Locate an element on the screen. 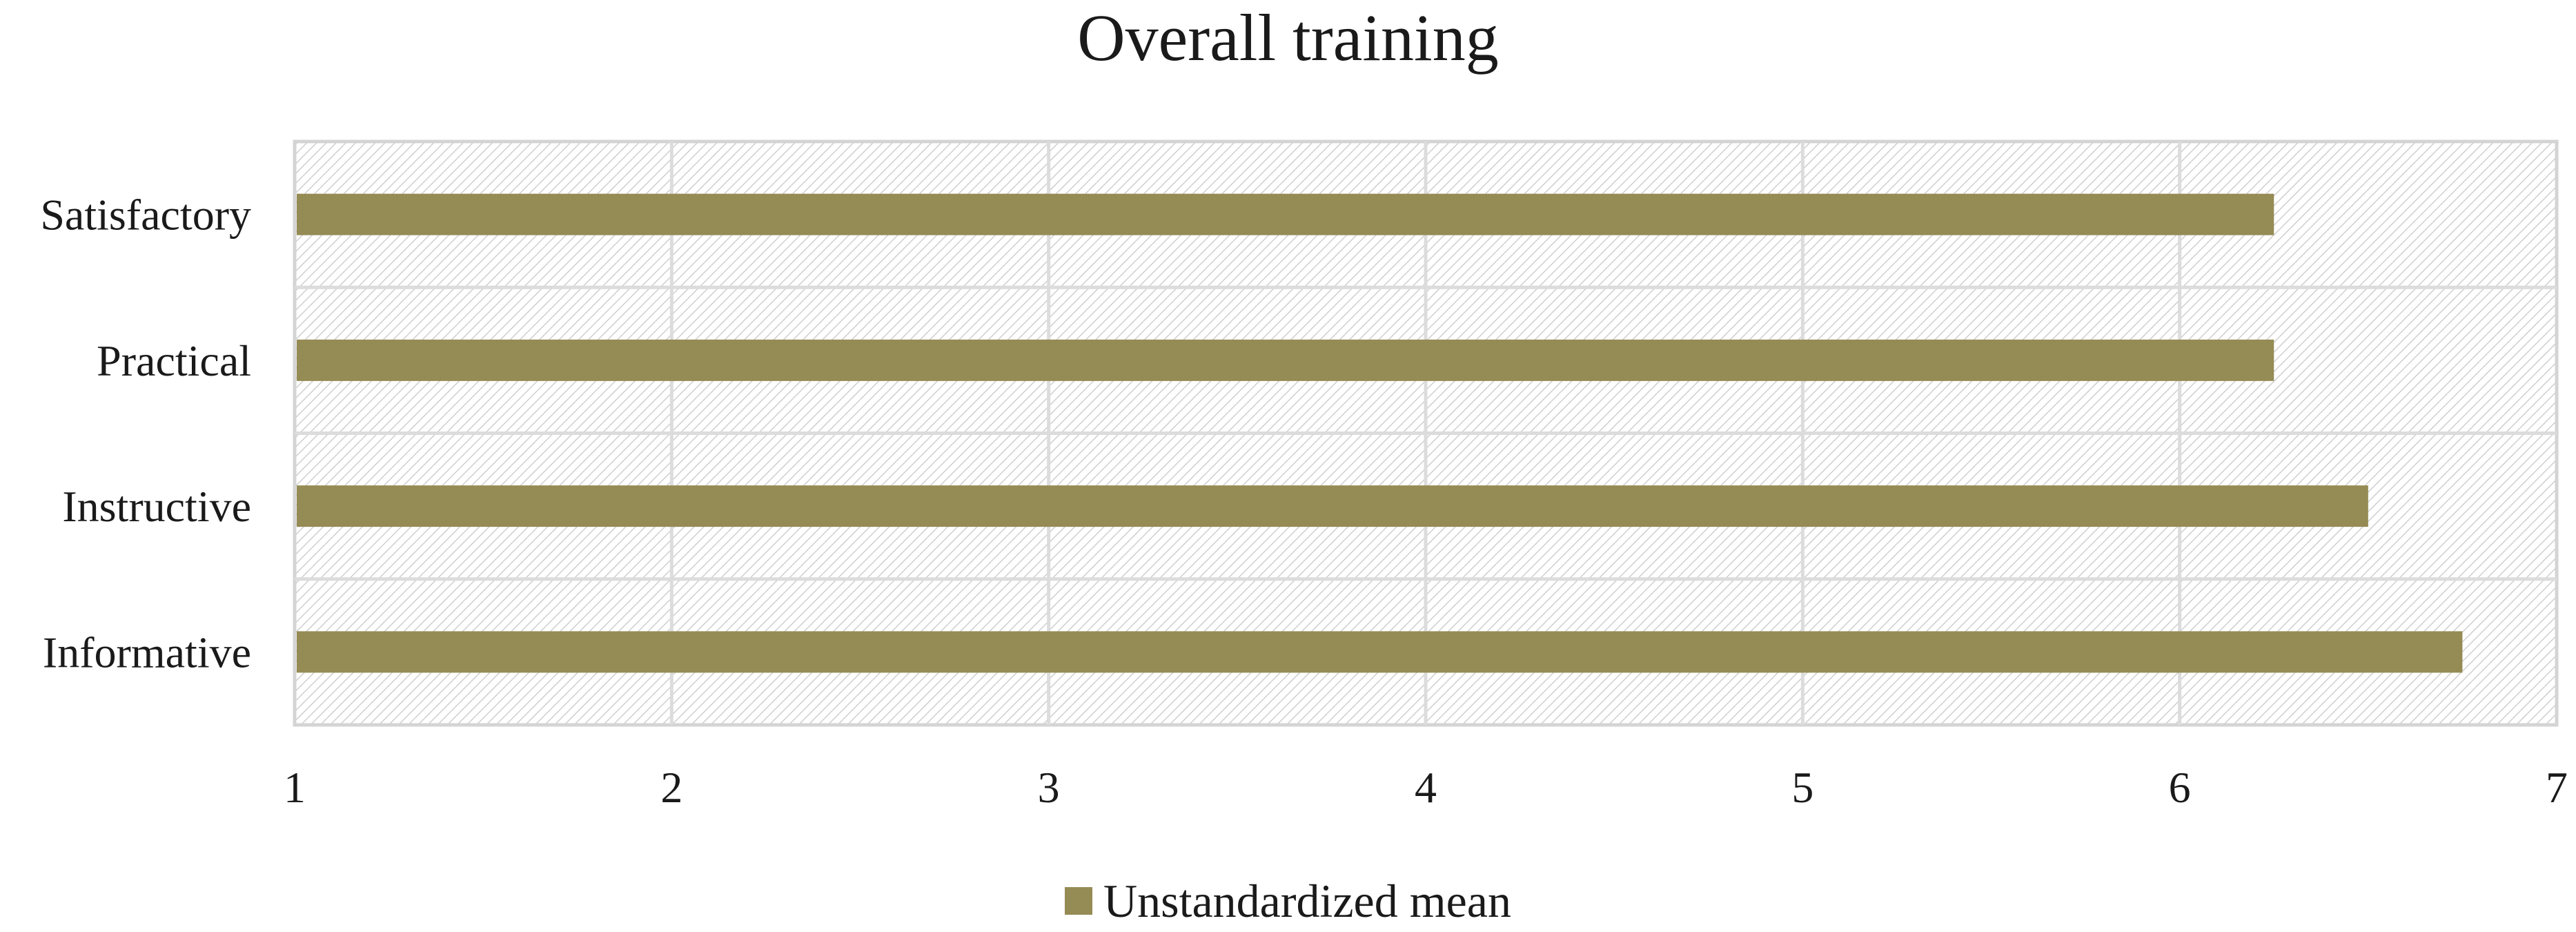 This screenshot has height=932, width=2576. y-category-label: Informative is located at coordinates (147, 653).